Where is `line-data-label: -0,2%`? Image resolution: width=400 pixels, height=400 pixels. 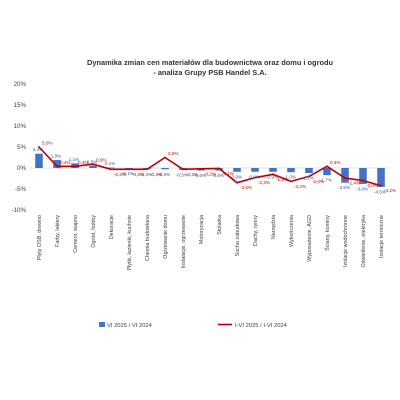 line-data-label: -0,2% is located at coordinates (210, 173).